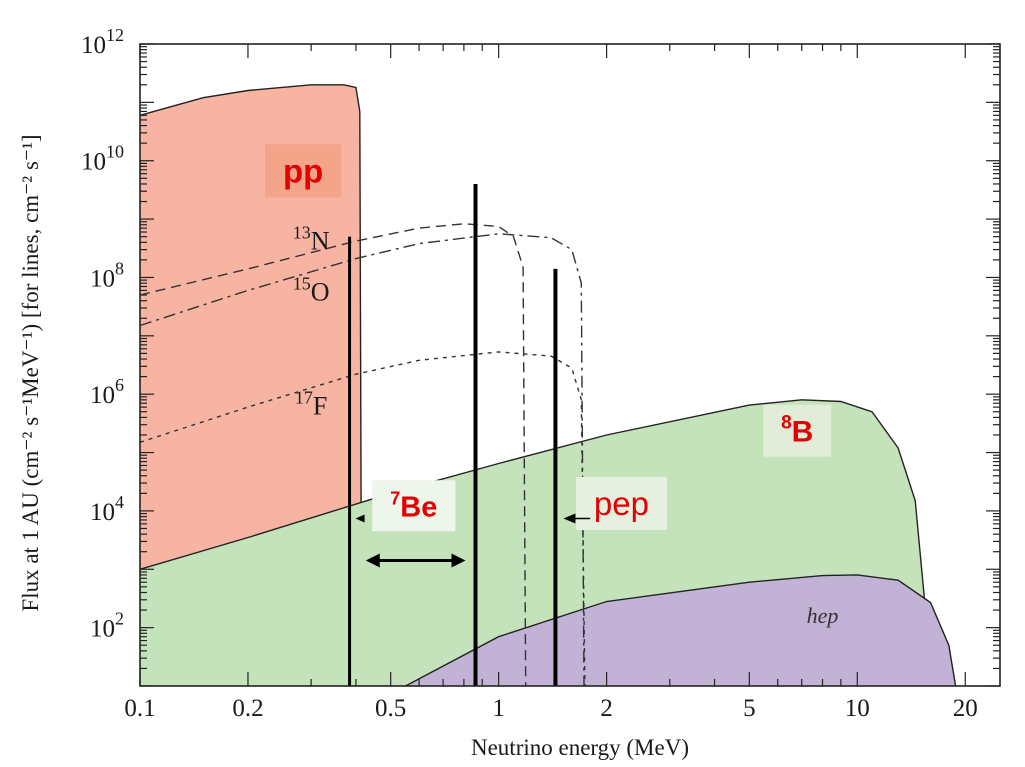 The width and height of the screenshot is (1025, 767). I want to click on be7-arrowhead-left, so click(372, 560).